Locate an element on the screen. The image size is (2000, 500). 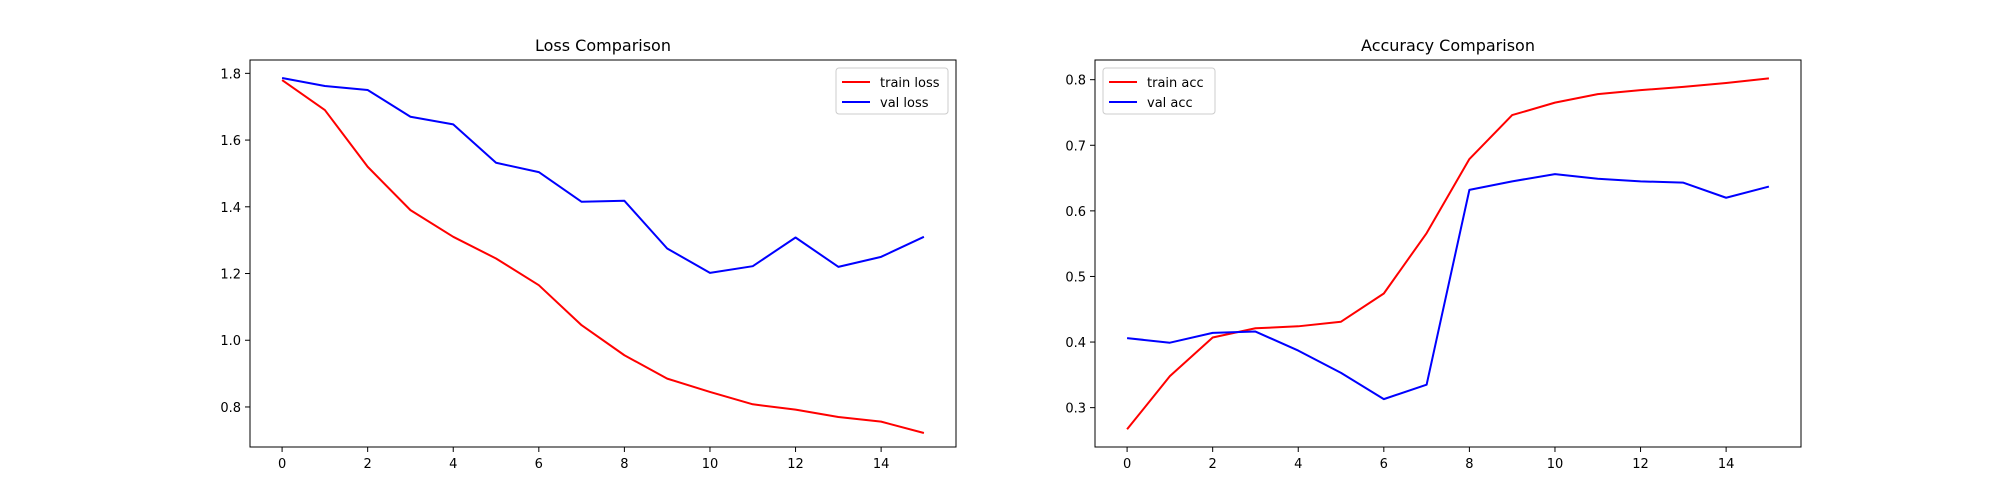
series-line-val-acc is located at coordinates (1448, 287).